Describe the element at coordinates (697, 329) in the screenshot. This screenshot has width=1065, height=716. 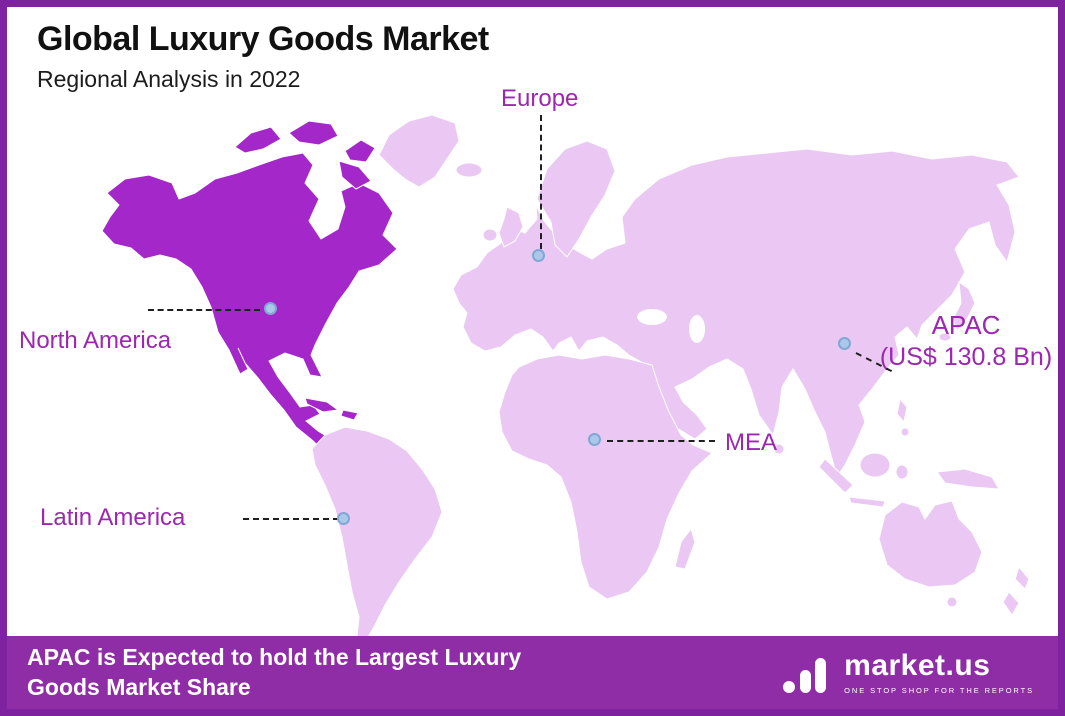
I see `caspian-sea` at that location.